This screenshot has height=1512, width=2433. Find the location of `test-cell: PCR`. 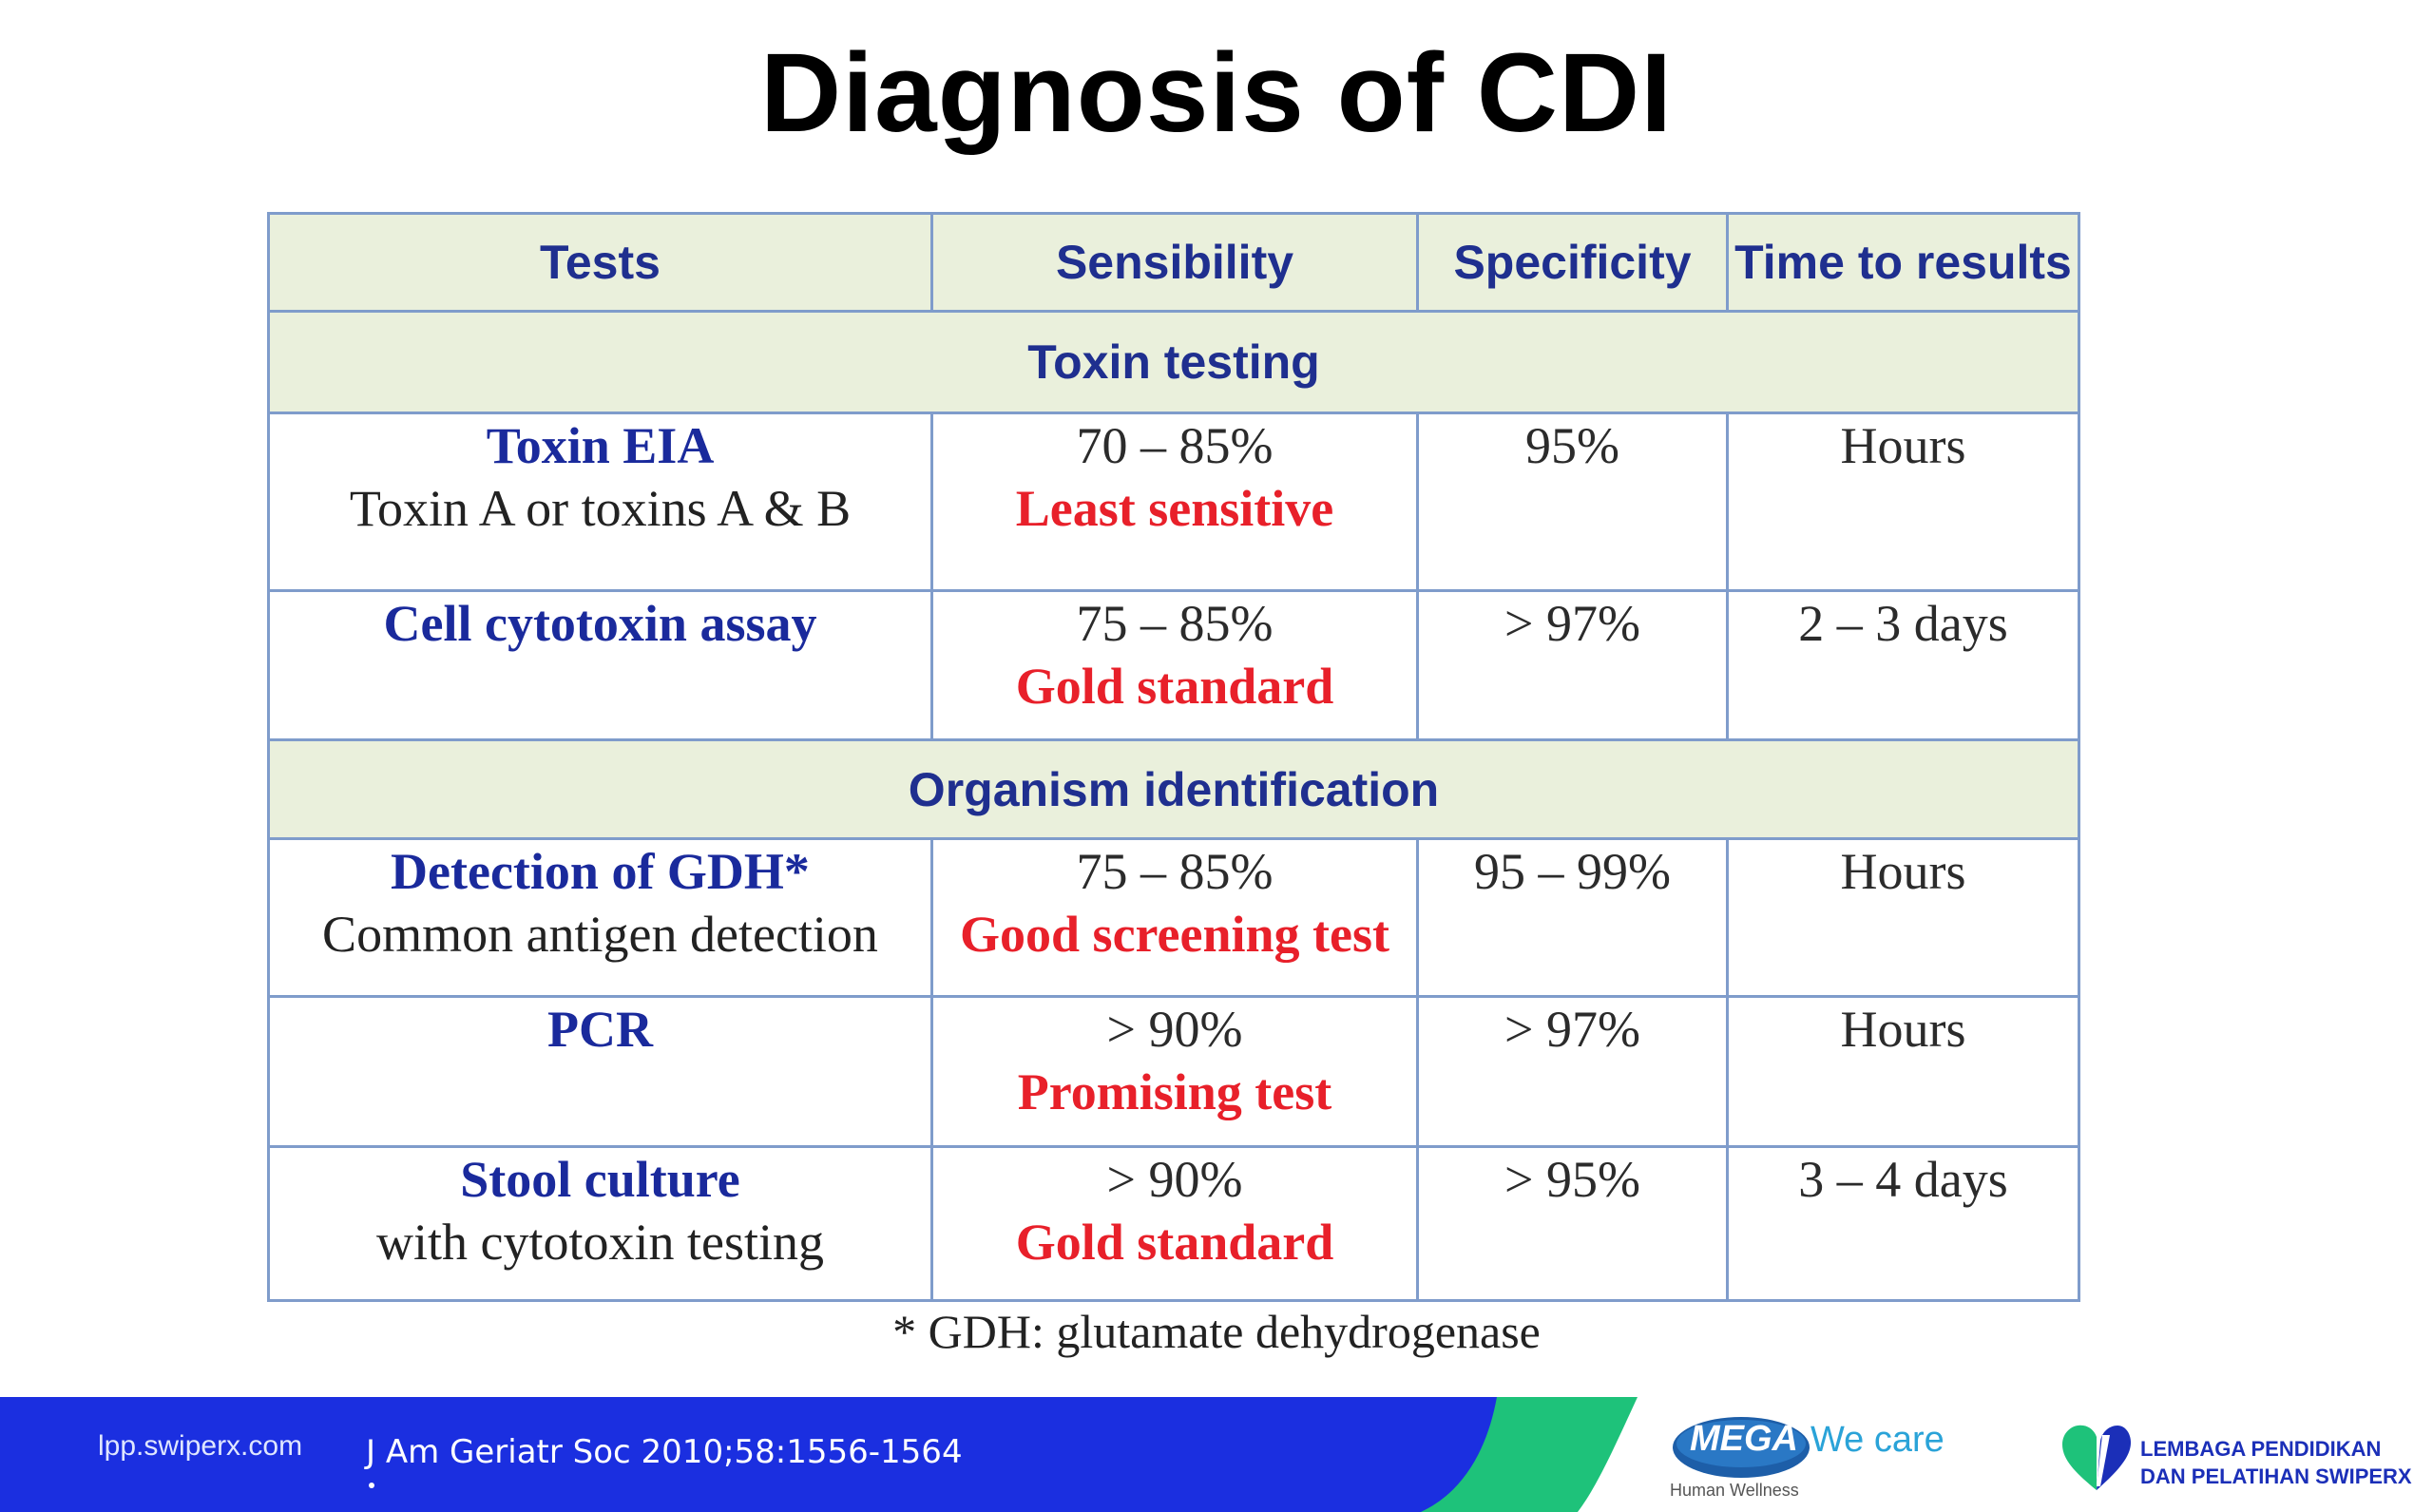

test-cell: PCR is located at coordinates (600, 1071).